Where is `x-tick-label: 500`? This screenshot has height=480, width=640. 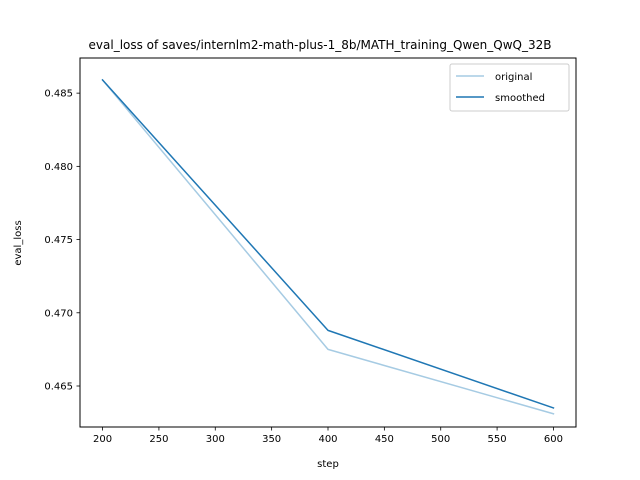
x-tick-label: 500 is located at coordinates (440, 439).